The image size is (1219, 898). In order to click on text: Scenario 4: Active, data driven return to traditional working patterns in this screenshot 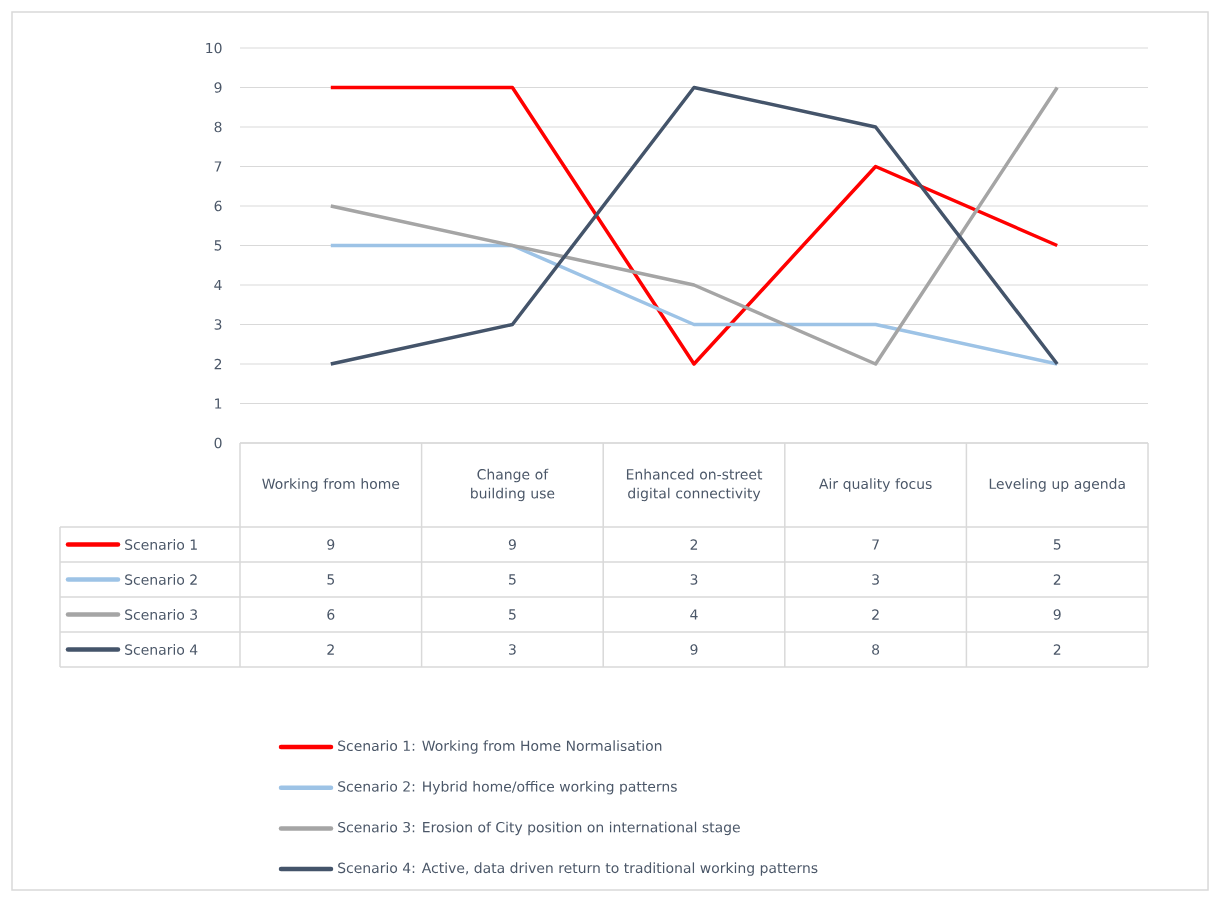, I will do `click(578, 869)`.